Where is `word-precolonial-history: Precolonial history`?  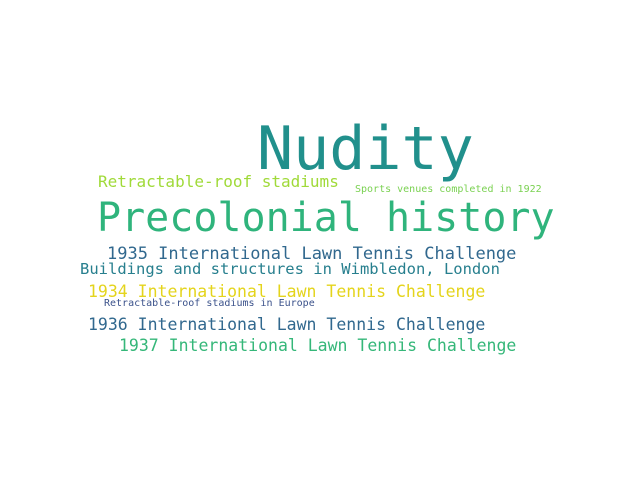
word-precolonial-history: Precolonial history is located at coordinates (326, 218).